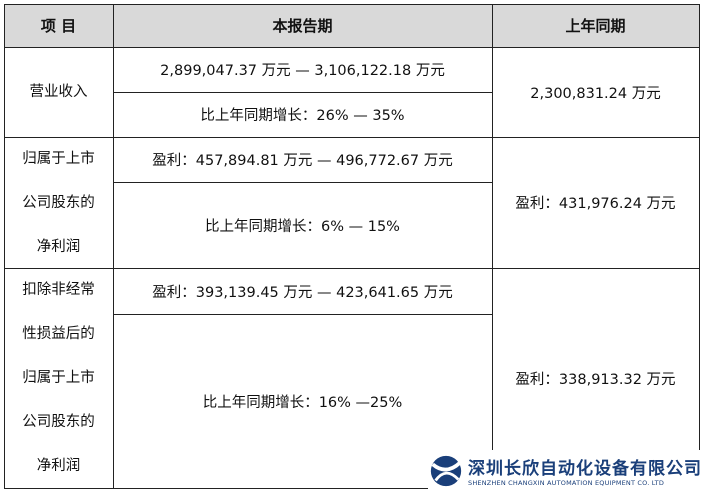 This screenshot has height=491, width=702. I want to click on revenue-prior: 2,300,831.24 万元, so click(595, 93).